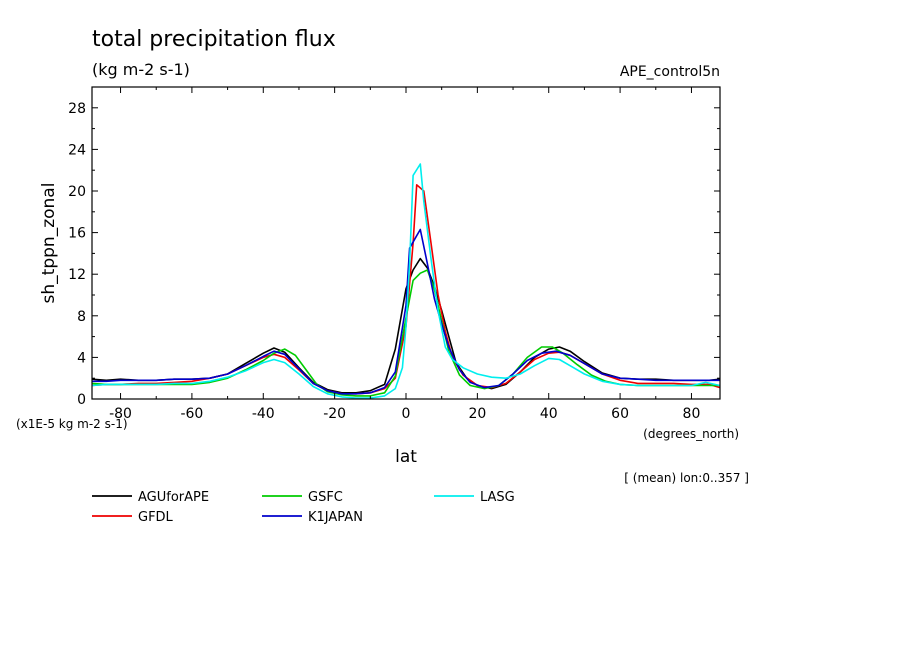  I want to click on y-axis-title: sh_tppn_zonal, so click(49, 243).